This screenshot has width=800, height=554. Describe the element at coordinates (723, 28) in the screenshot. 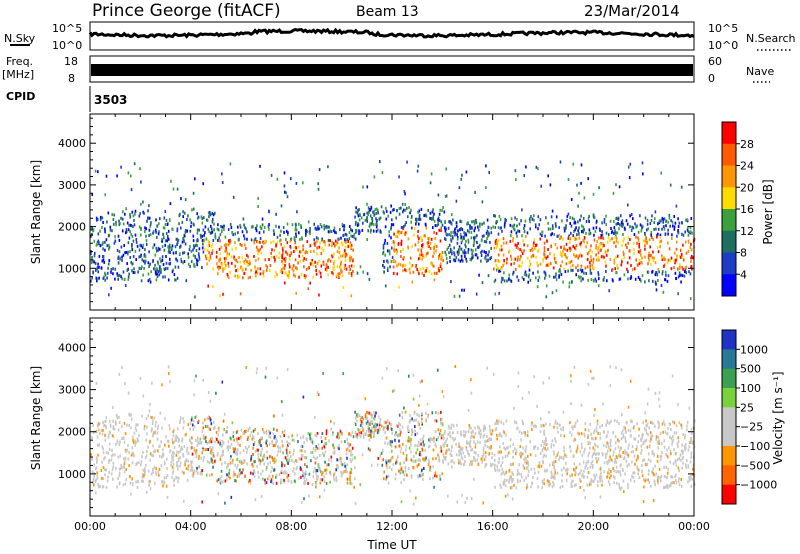

I see `nsearch-tick-top: 10^5` at that location.